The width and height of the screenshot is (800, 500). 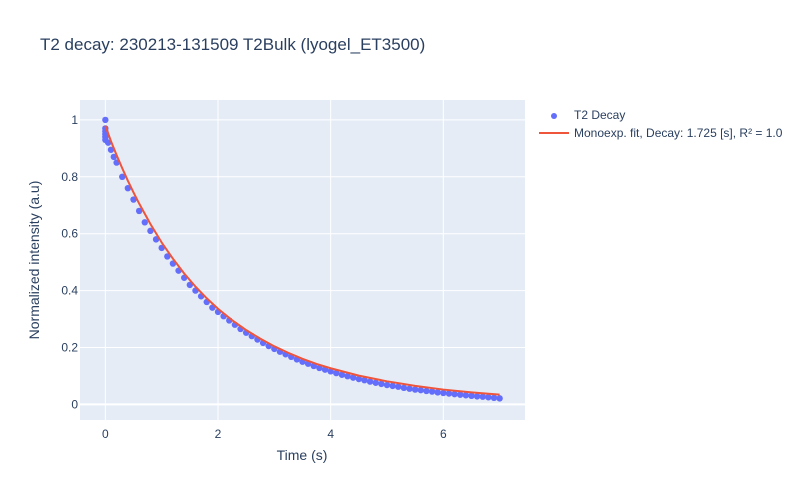 What do you see at coordinates (218, 434) in the screenshot?
I see `x-tick-label: 2` at bounding box center [218, 434].